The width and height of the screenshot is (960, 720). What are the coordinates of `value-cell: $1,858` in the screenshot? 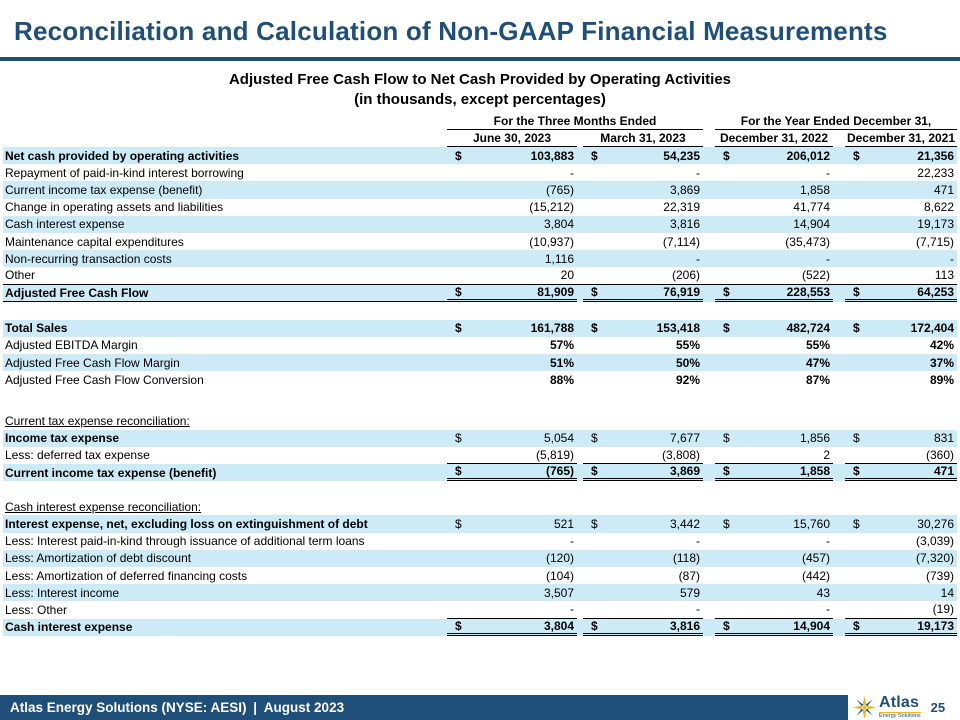 It's located at (774, 473).